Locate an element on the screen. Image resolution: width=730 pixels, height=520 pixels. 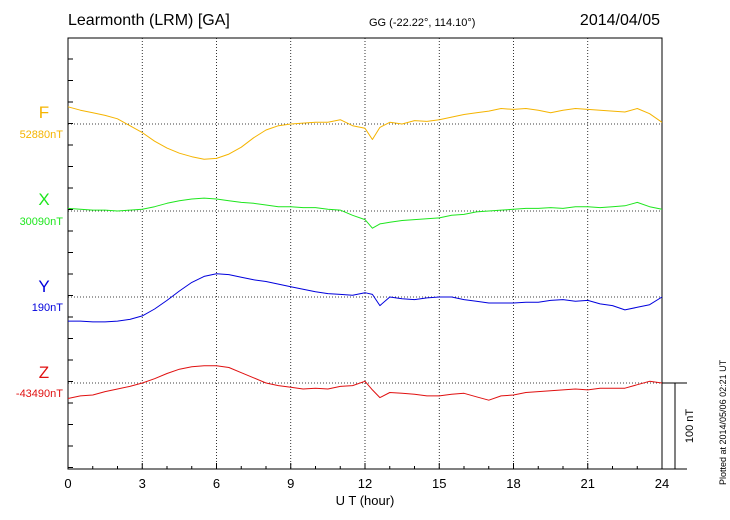
series-line-f is located at coordinates (365, 133).